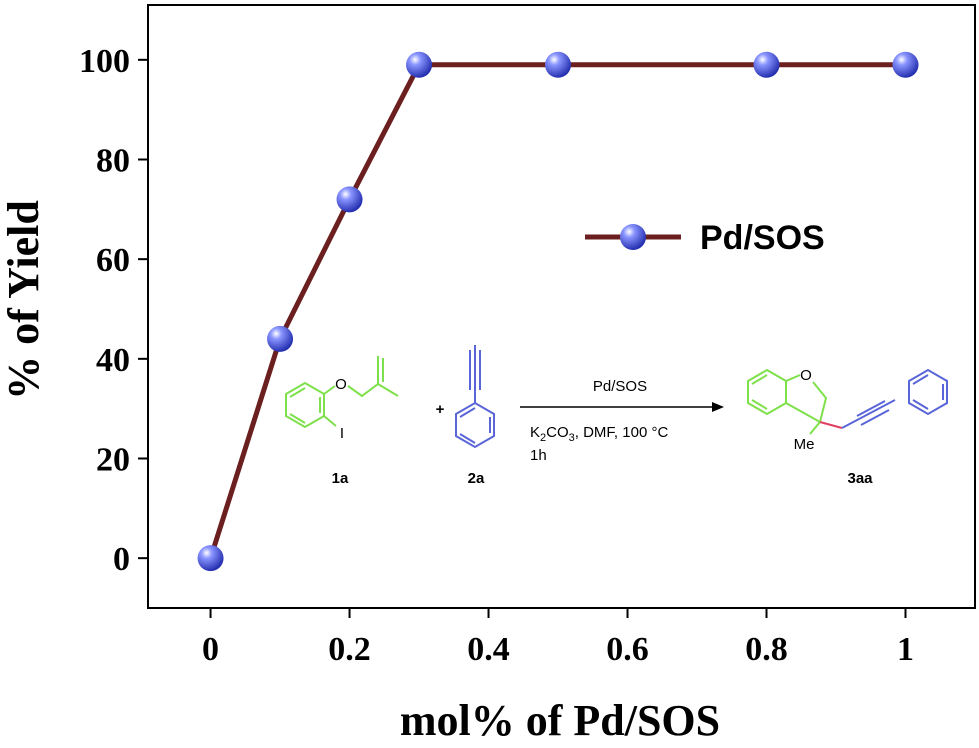 This screenshot has height=748, width=979. Describe the element at coordinates (342, 433) in the screenshot. I see `atom-label: I` at that location.